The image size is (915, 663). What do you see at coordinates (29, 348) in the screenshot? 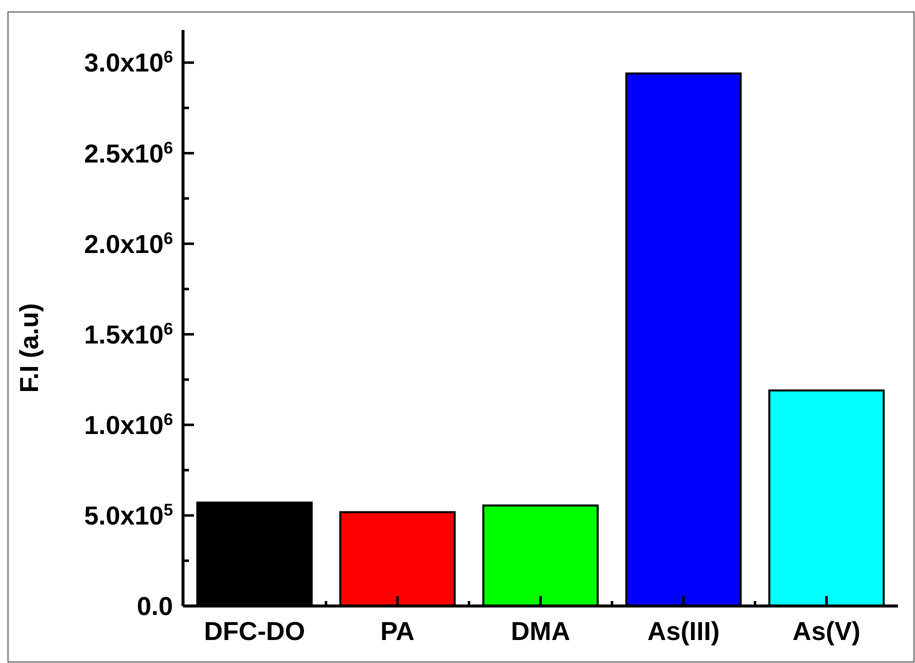
I see `y-axis-title: F.I (a.u)` at bounding box center [29, 348].